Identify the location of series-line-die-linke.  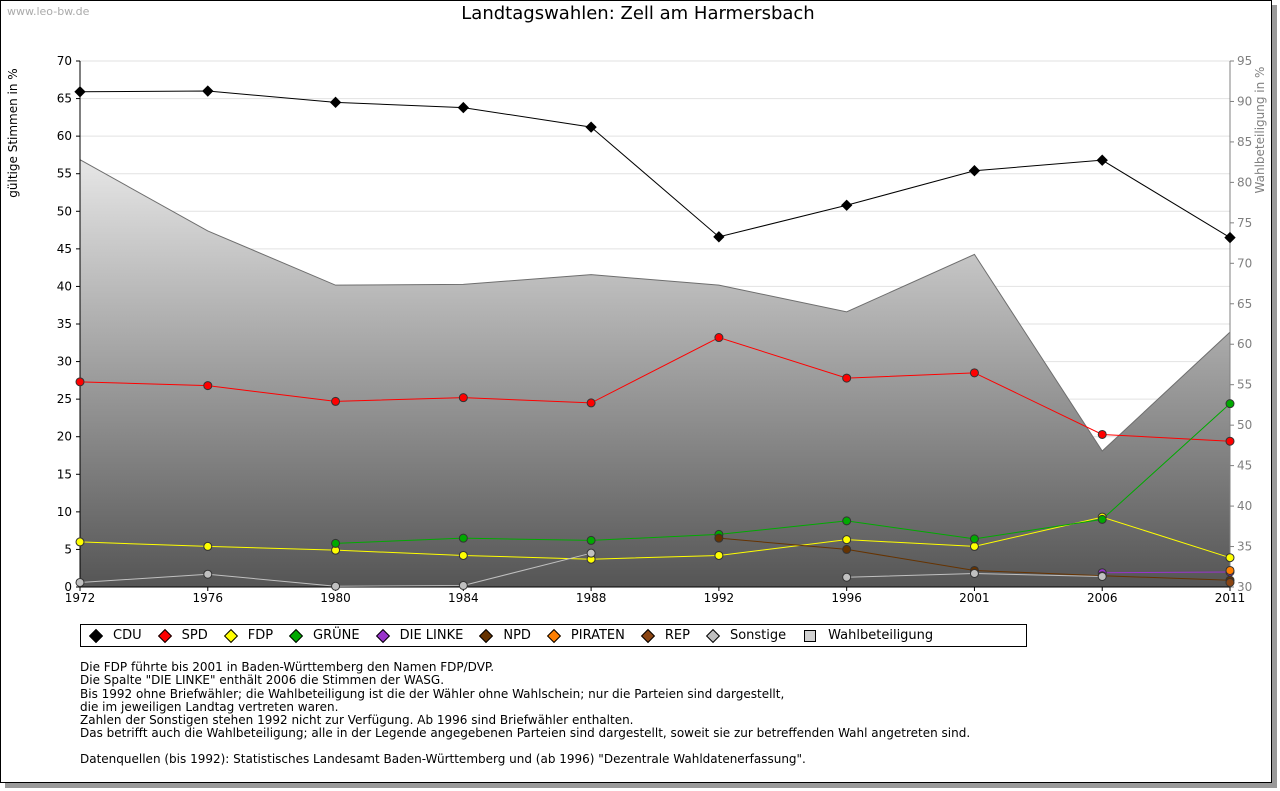
(1166, 572).